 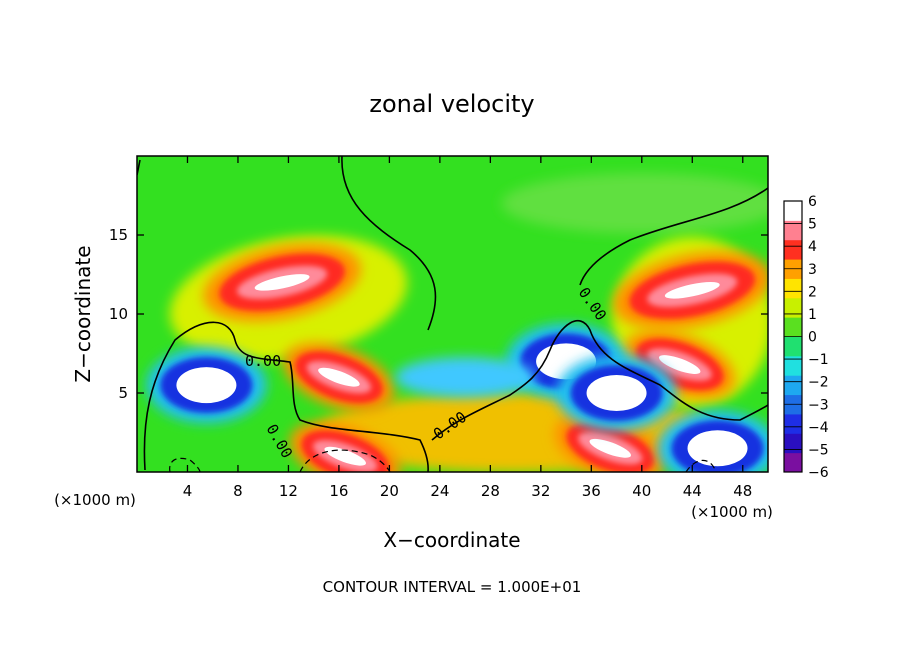 What do you see at coordinates (263, 361) in the screenshot?
I see `contour-label: 0.00` at bounding box center [263, 361].